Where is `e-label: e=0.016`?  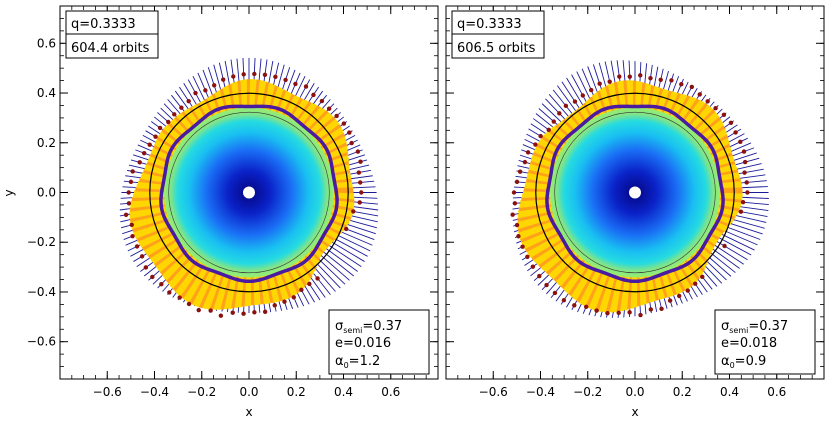 e-label: e=0.016 is located at coordinates (363, 343).